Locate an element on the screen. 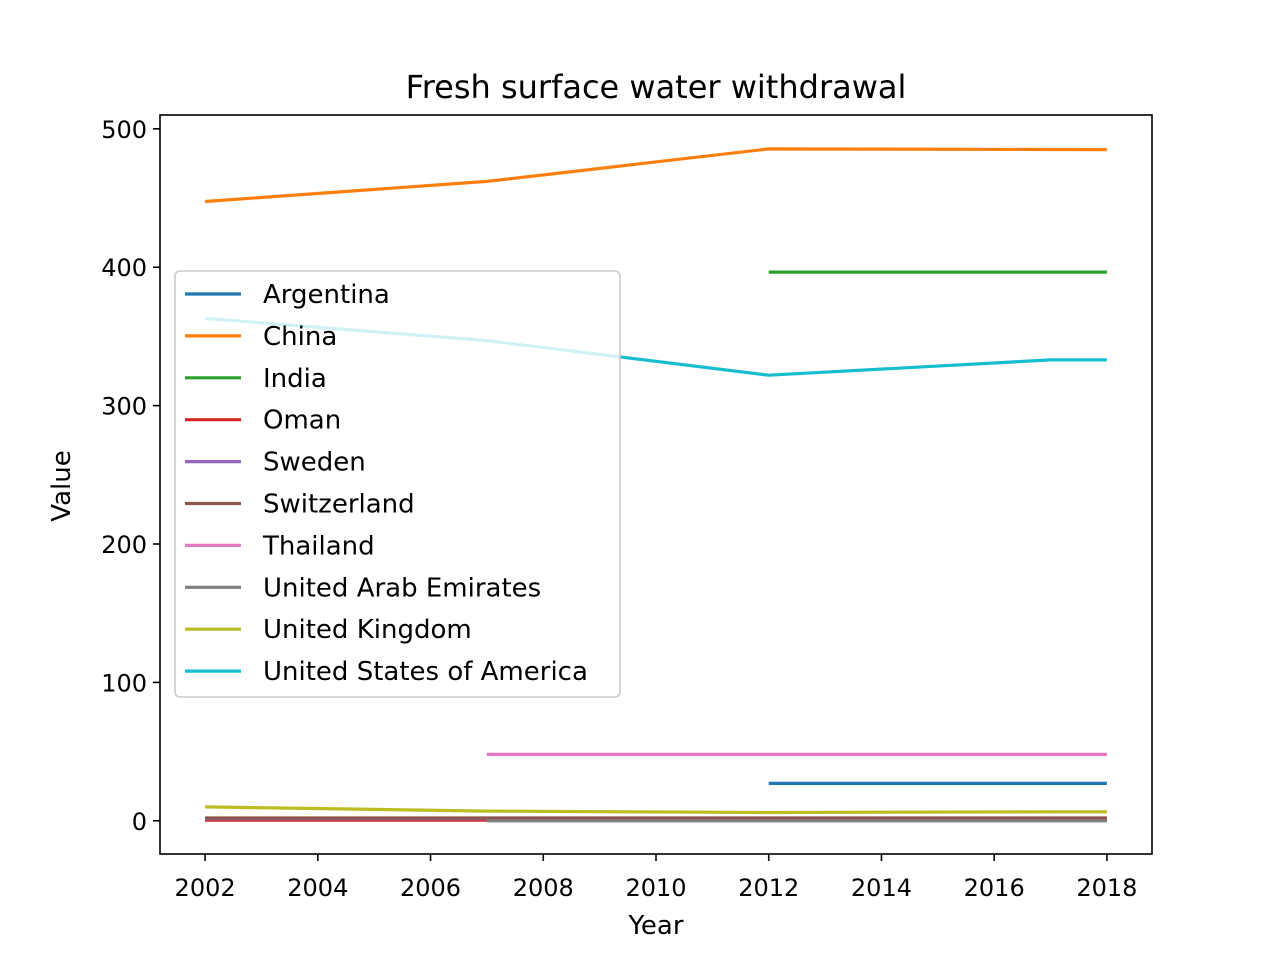 The width and height of the screenshot is (1280, 960). legend-label-united-states-of-america: United States of America is located at coordinates (425, 672).